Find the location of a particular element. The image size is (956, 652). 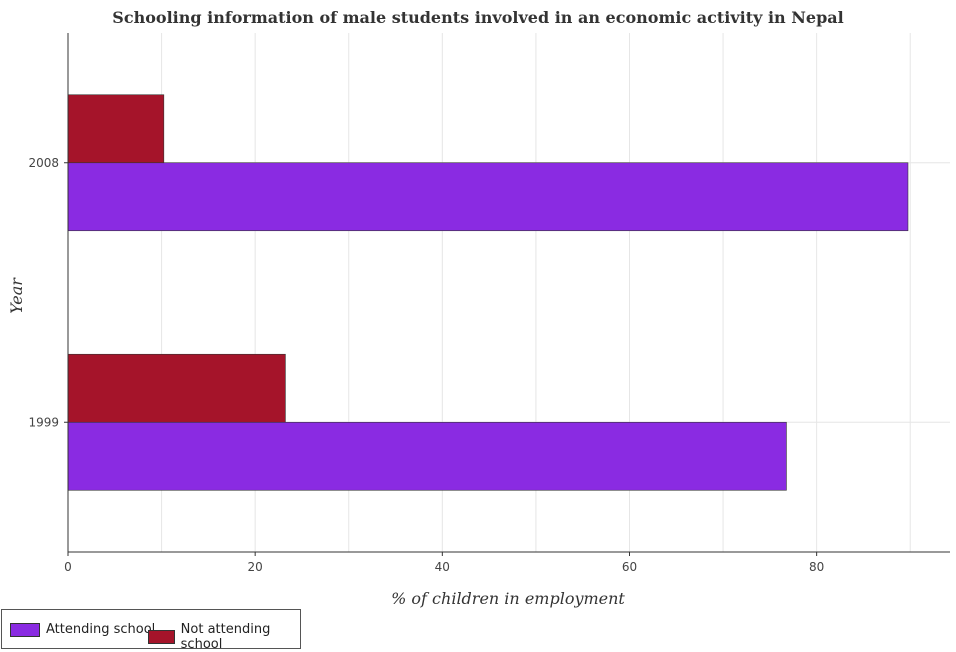

bar-attending-school-1999 is located at coordinates (427, 456).